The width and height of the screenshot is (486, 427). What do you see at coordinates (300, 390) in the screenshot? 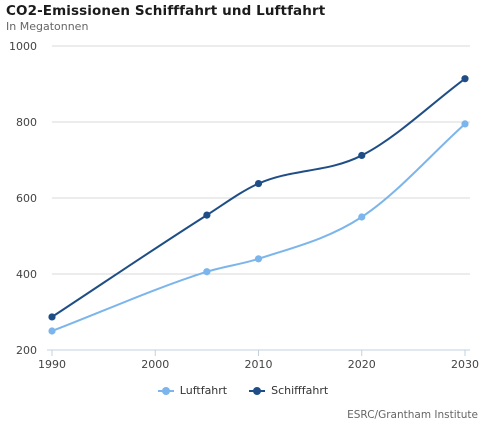
I see `legend-label-schifffahrt: Schifffahrt` at bounding box center [300, 390].